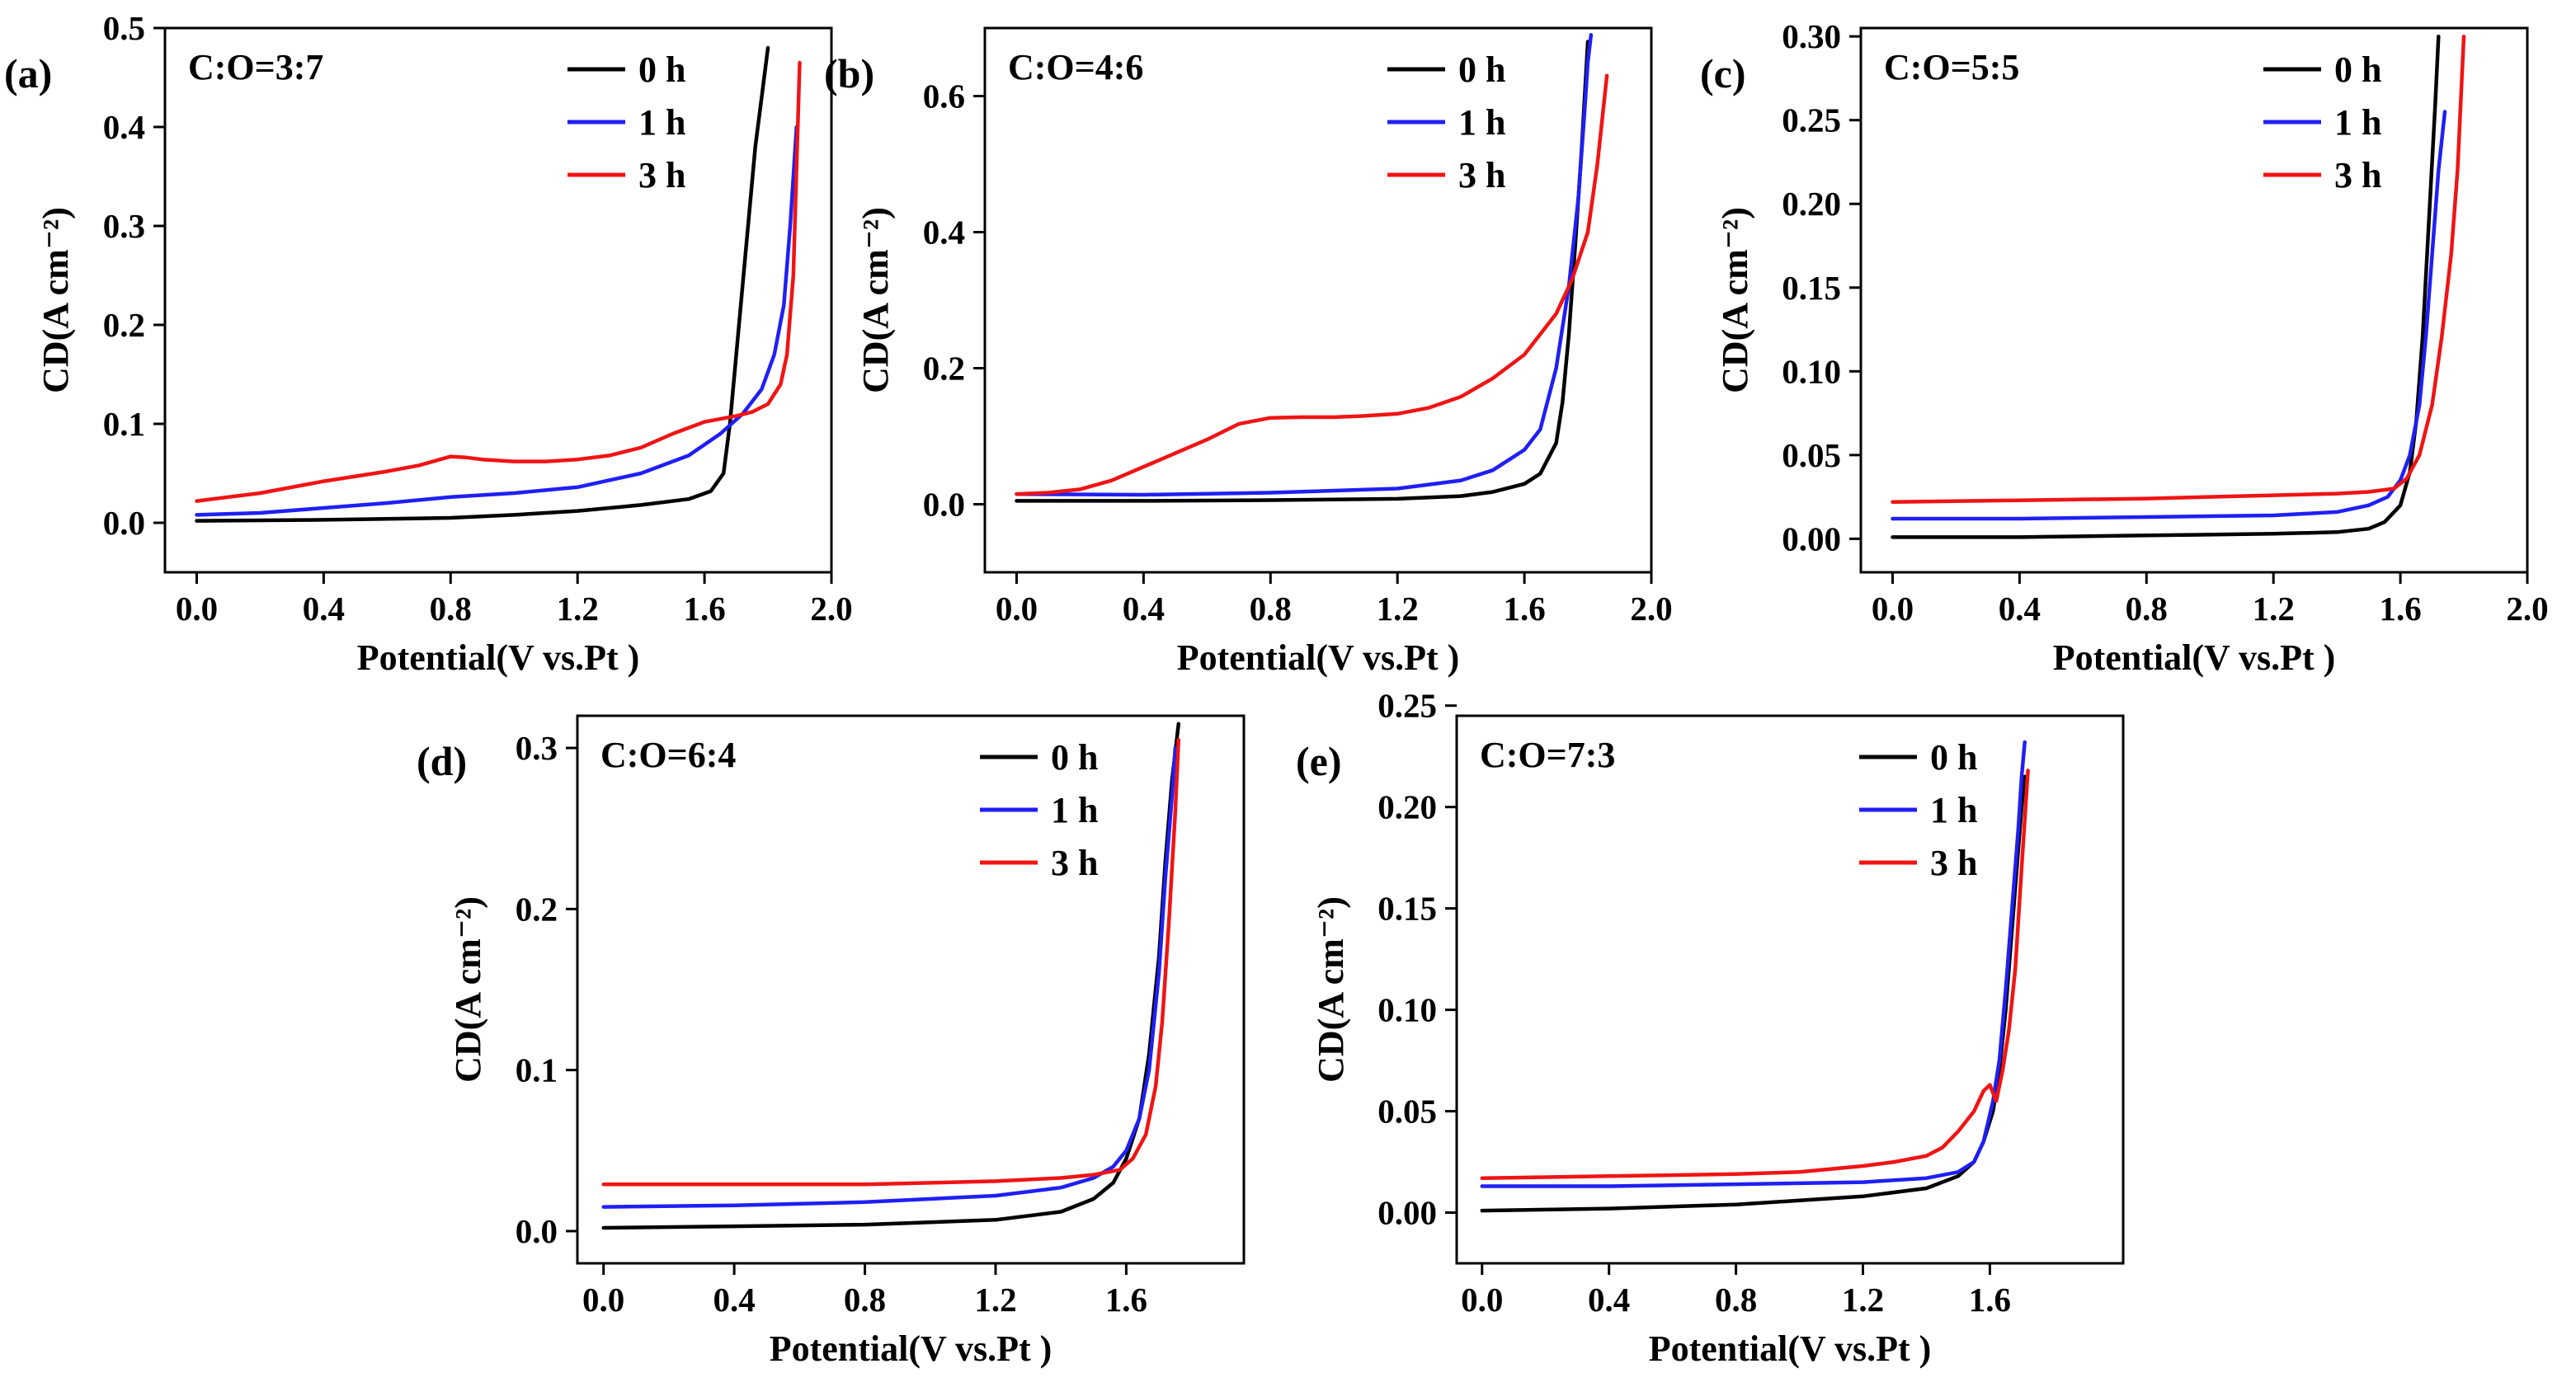 The image size is (2576, 1387). What do you see at coordinates (1723, 73) in the screenshot?
I see `panel-label: (c)` at bounding box center [1723, 73].